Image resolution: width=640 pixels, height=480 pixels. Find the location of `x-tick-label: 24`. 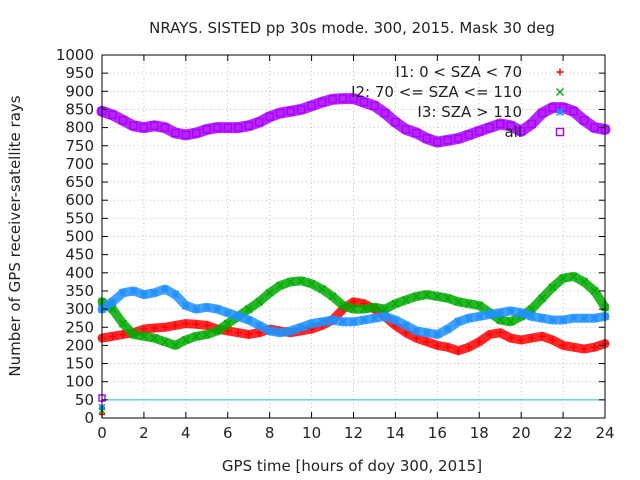

x-tick-label: 24 is located at coordinates (604, 433).